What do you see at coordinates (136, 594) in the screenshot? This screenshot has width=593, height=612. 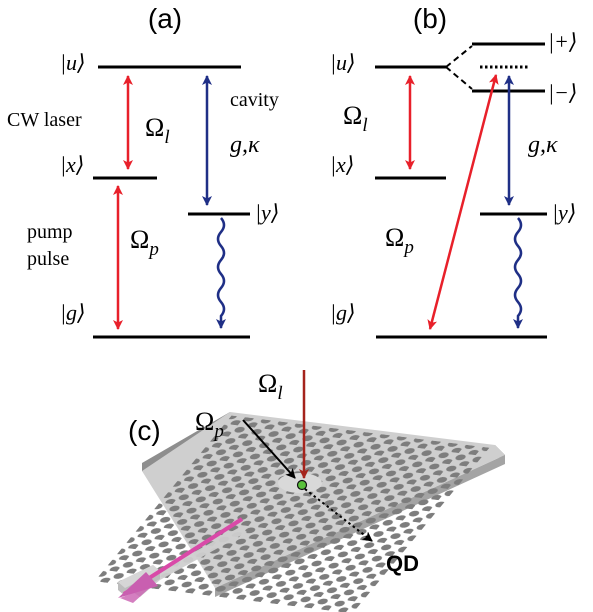 I see `beam-fan` at bounding box center [136, 594].